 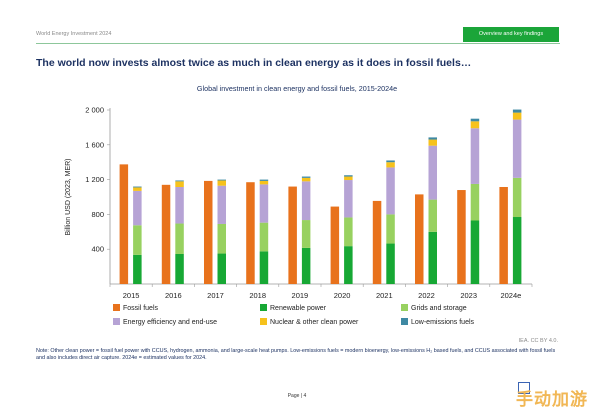 I want to click on bar-low-emissions-fuels-2015, so click(x=137, y=187).